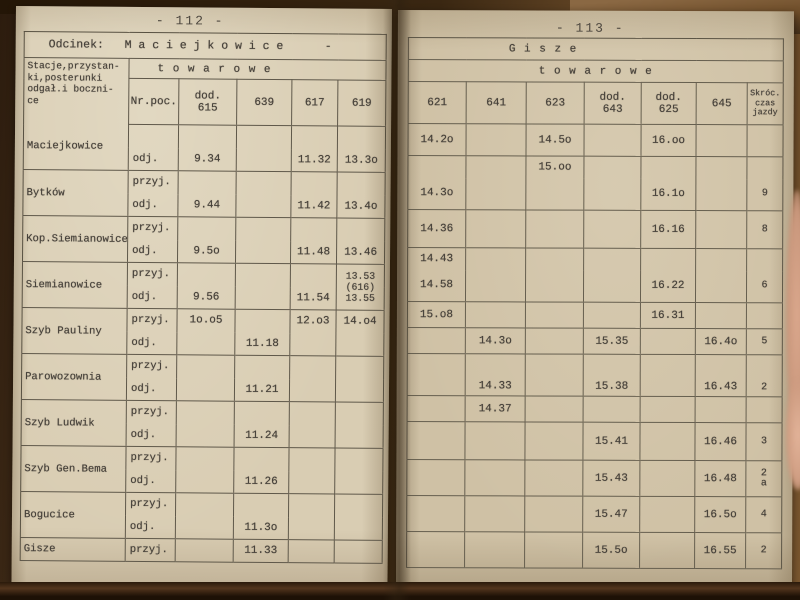 The image size is (800, 600). Describe the element at coordinates (73, 469) in the screenshot. I see `station-name: Szyb Gen.Bema` at that location.